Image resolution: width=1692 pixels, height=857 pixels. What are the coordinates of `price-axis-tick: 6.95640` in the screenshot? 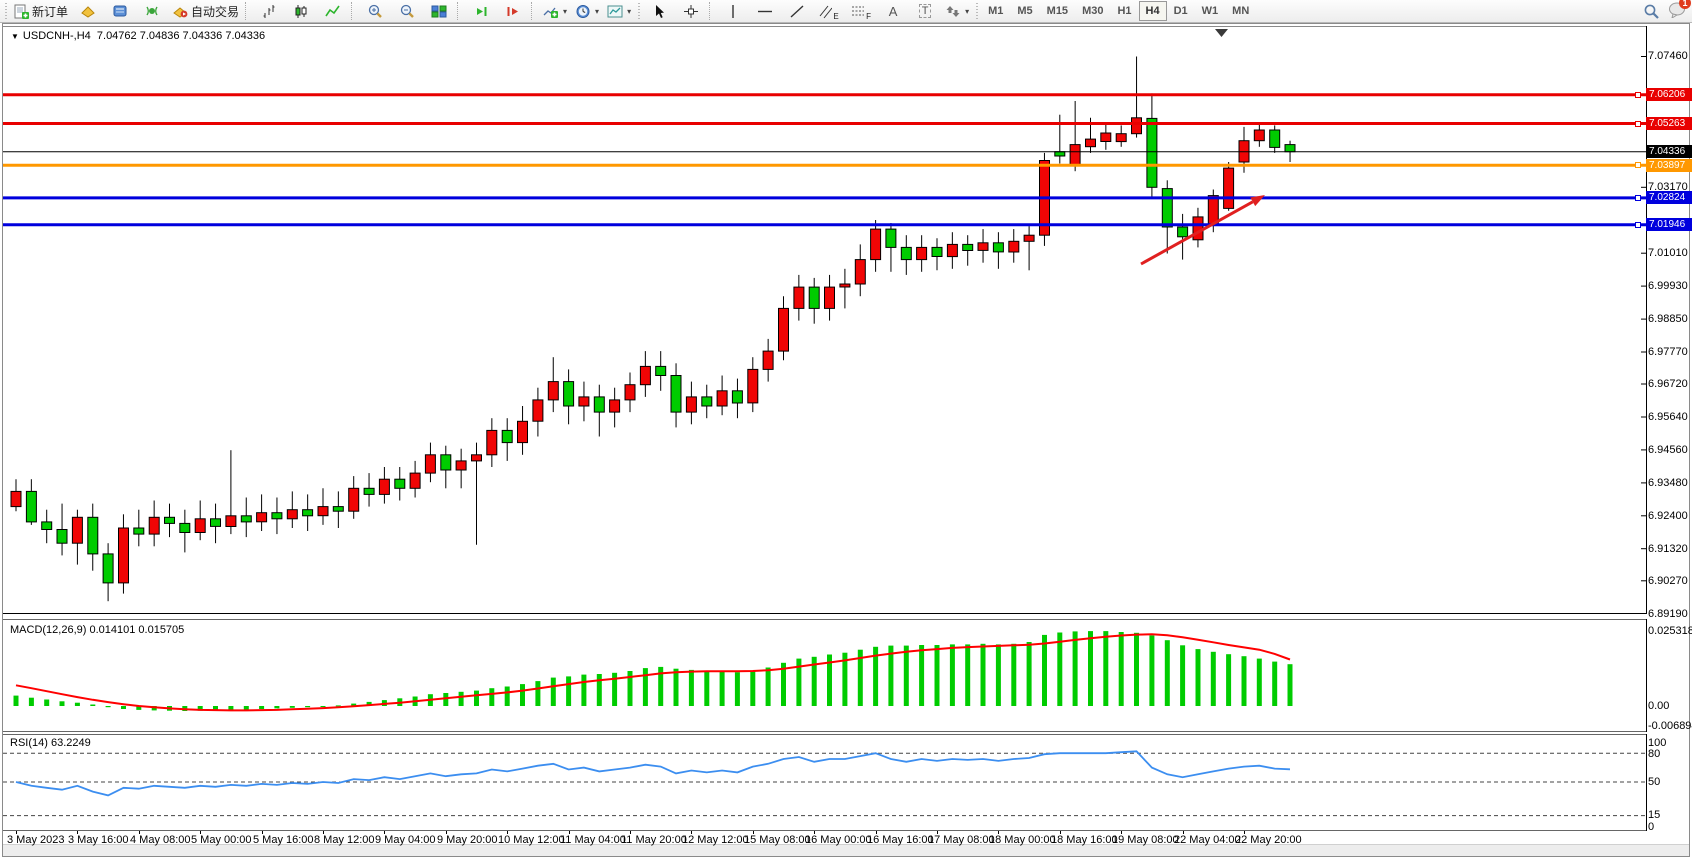 It's located at (1668, 417).